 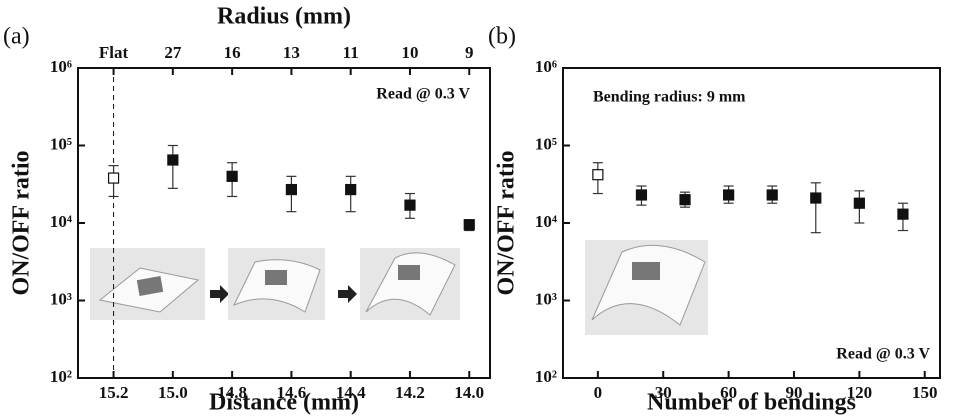 I want to click on x2-tick-label: 27, so click(x=173, y=52).